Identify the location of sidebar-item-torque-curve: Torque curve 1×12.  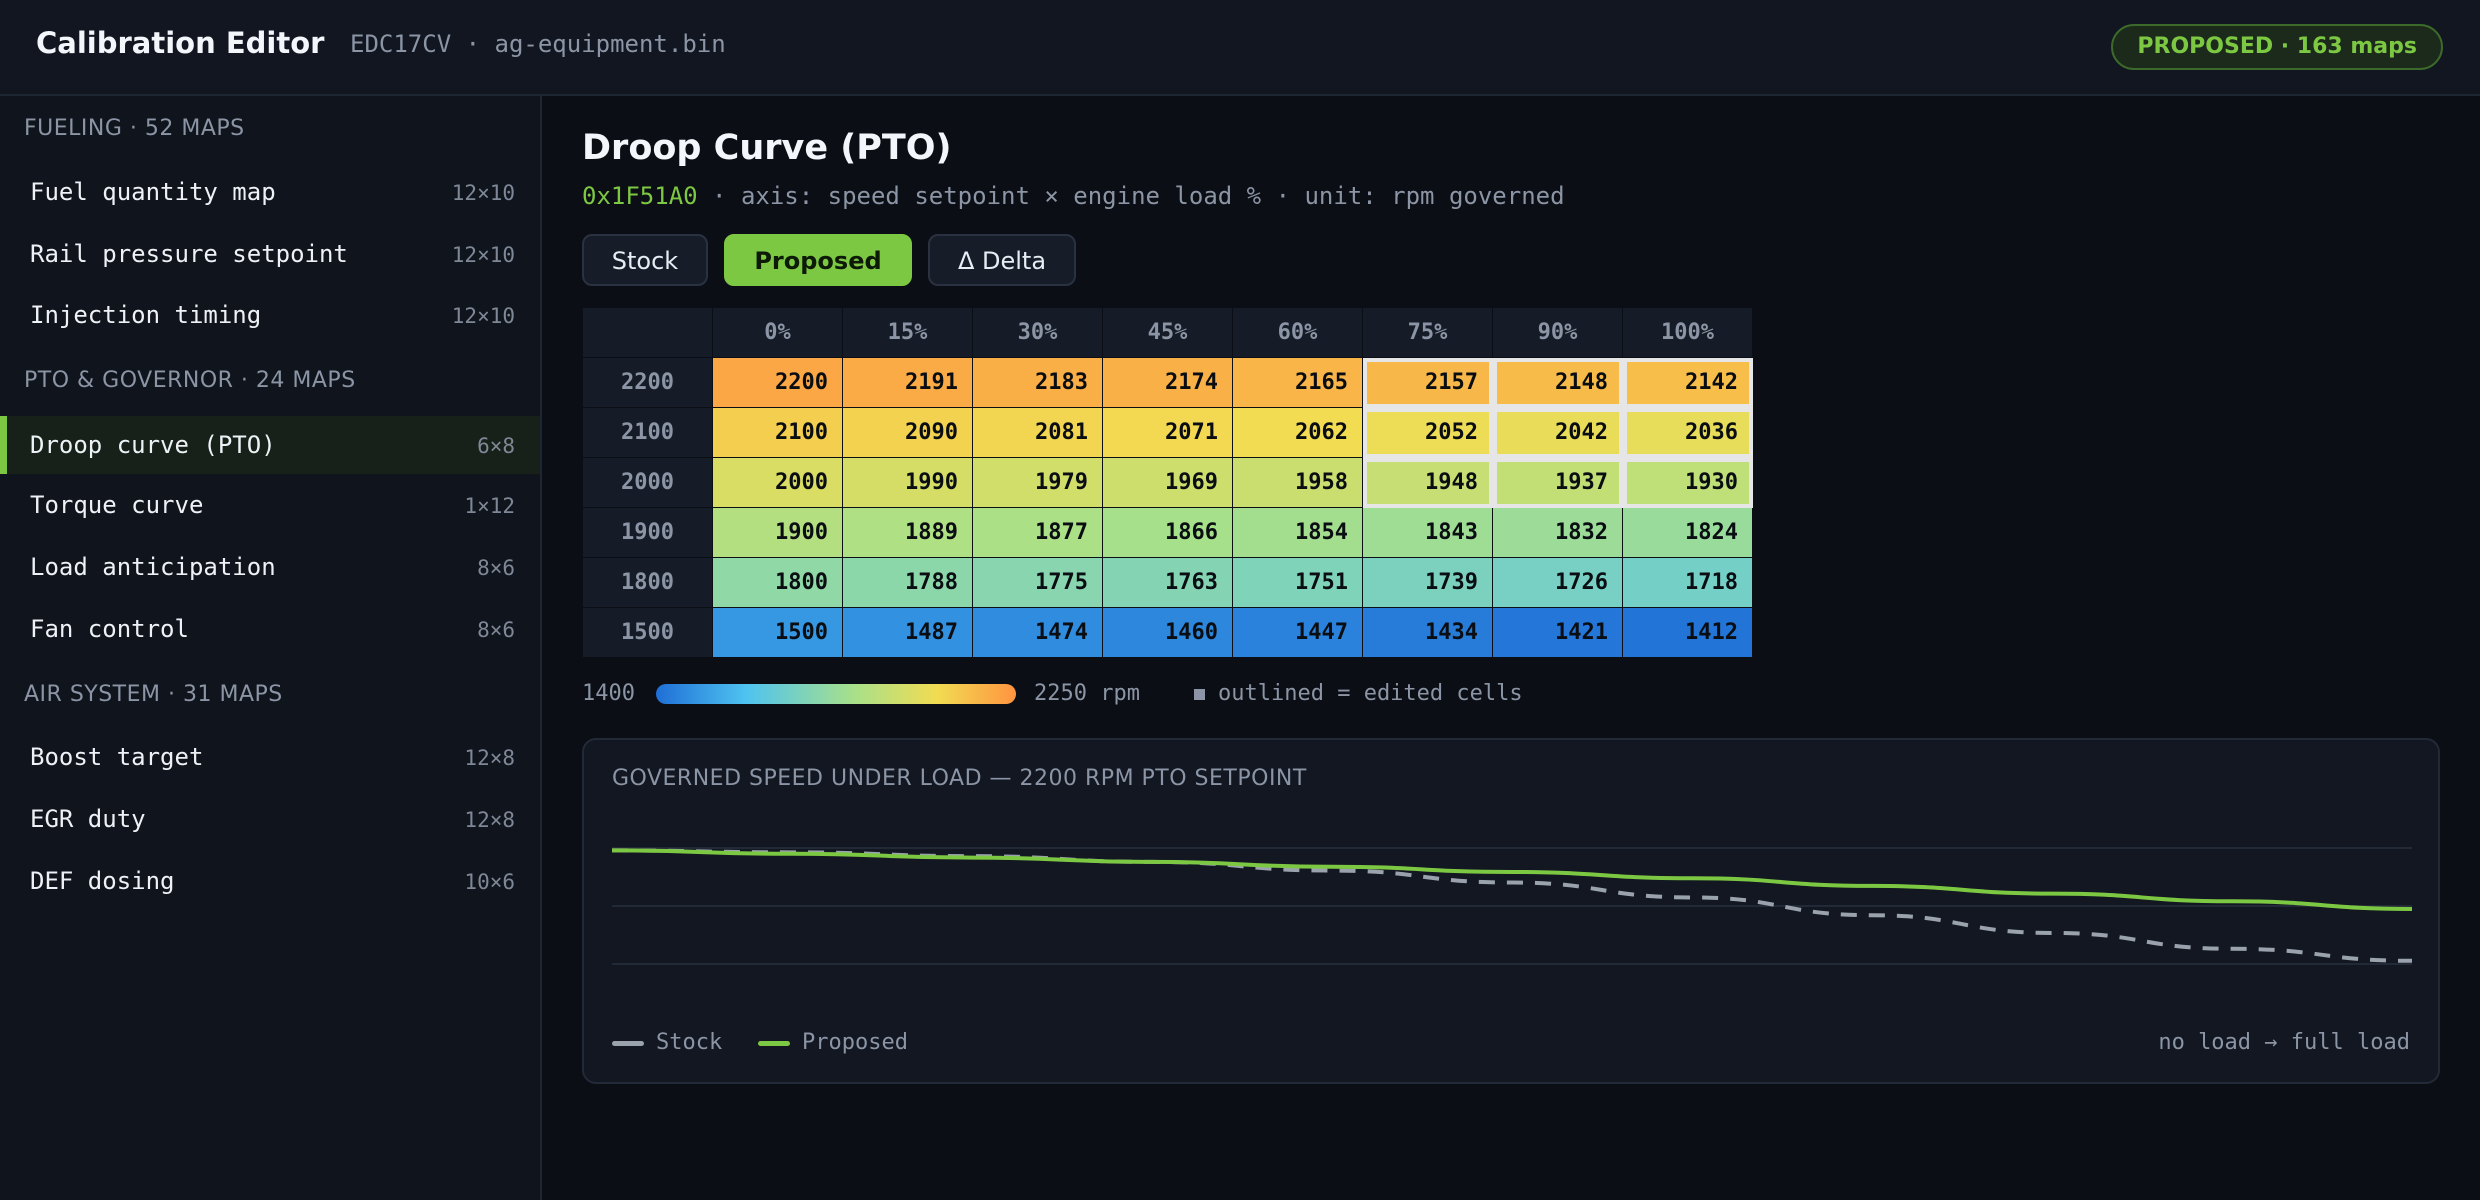
(270, 505).